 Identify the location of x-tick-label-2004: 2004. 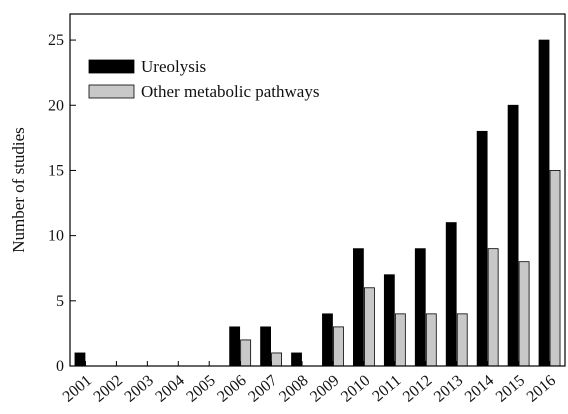
(169, 389).